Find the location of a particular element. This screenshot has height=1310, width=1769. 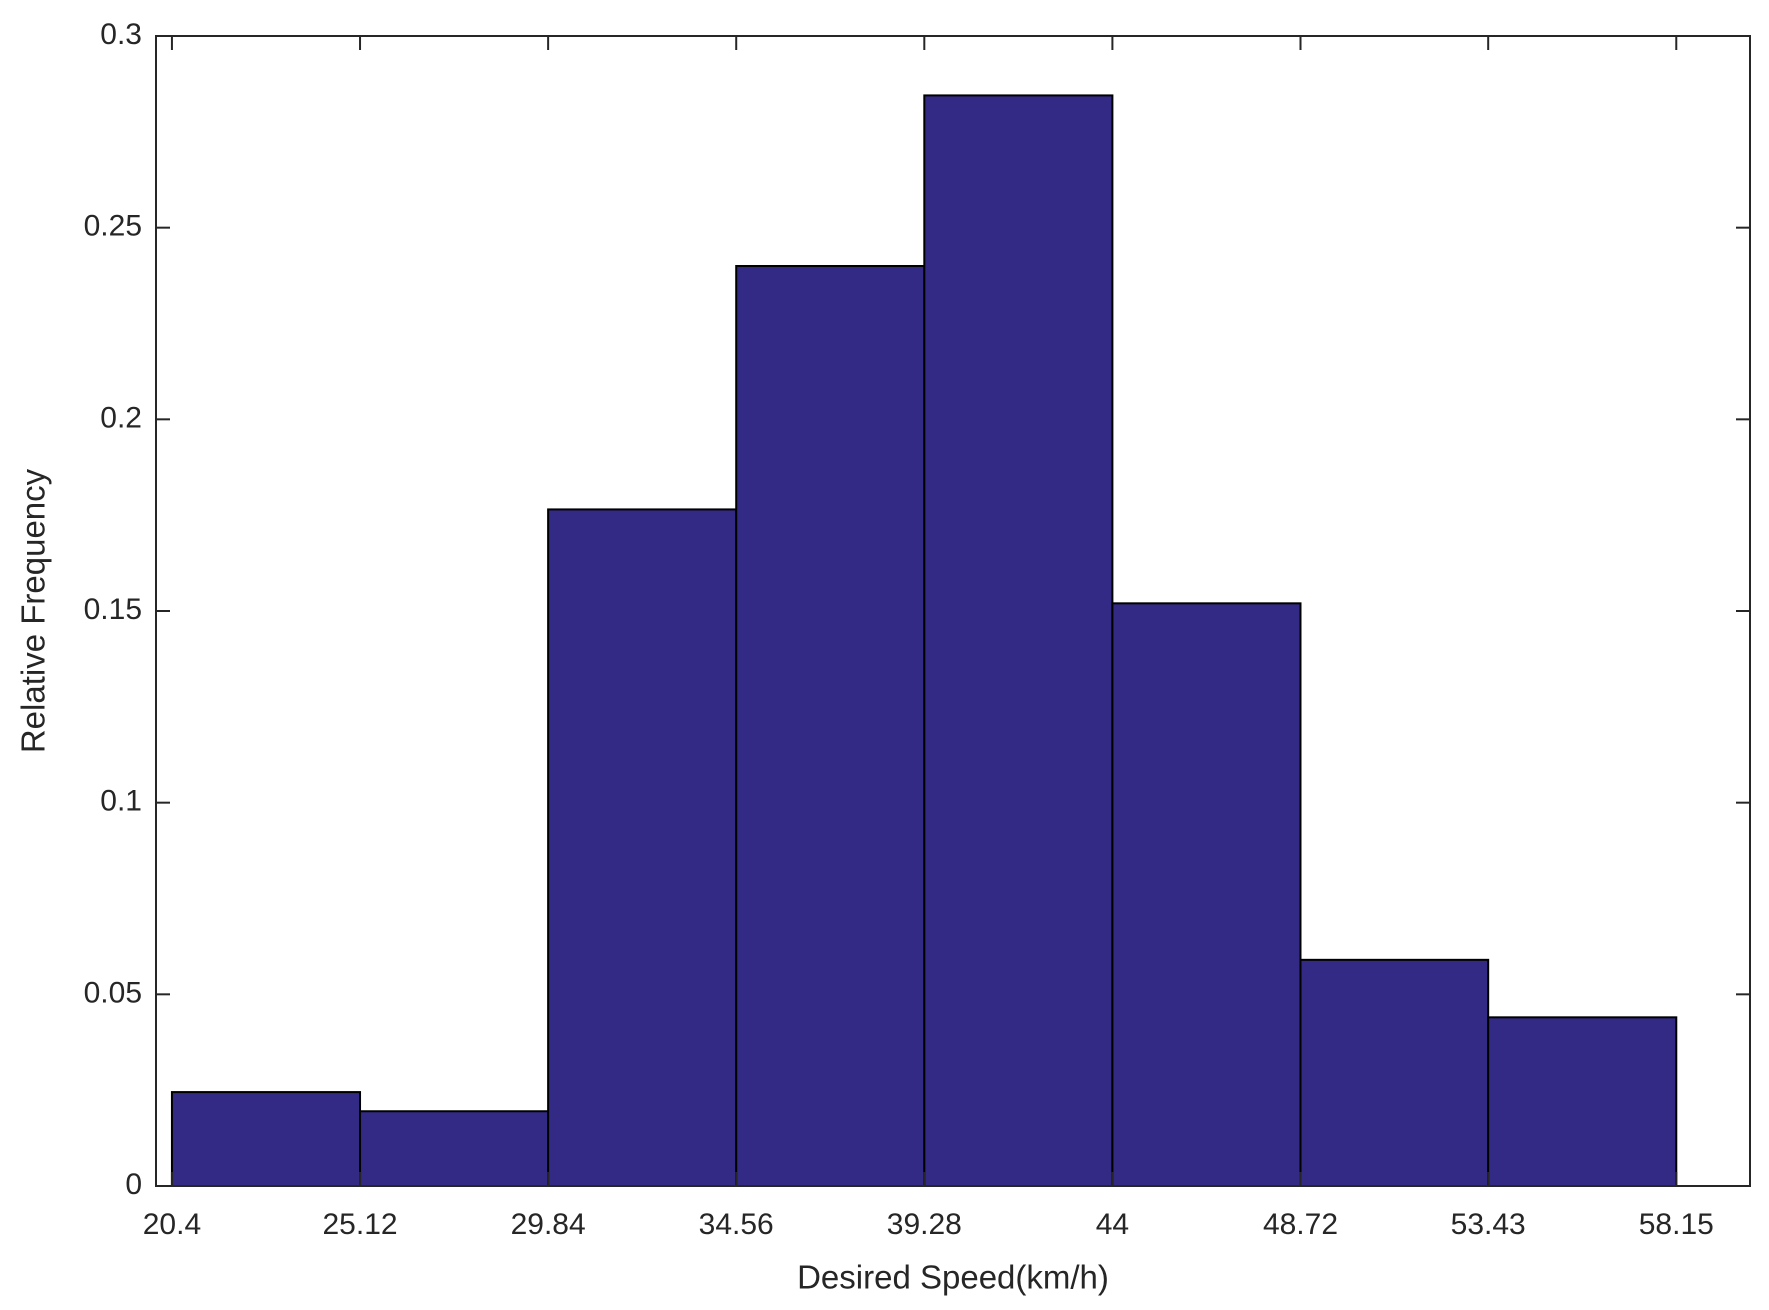

x-axis-title: Desired Speed(km/h) is located at coordinates (953, 1277).